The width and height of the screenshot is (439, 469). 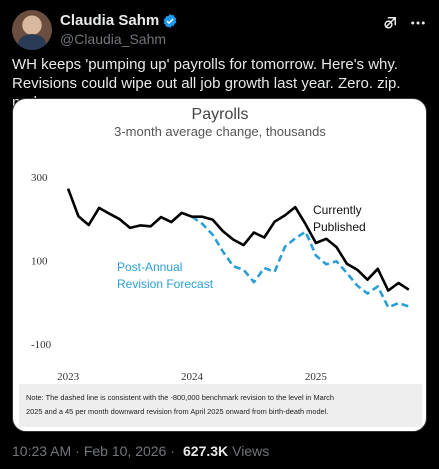 What do you see at coordinates (220, 131) in the screenshot?
I see `chart-subtitle: 3-month average change, thousands` at bounding box center [220, 131].